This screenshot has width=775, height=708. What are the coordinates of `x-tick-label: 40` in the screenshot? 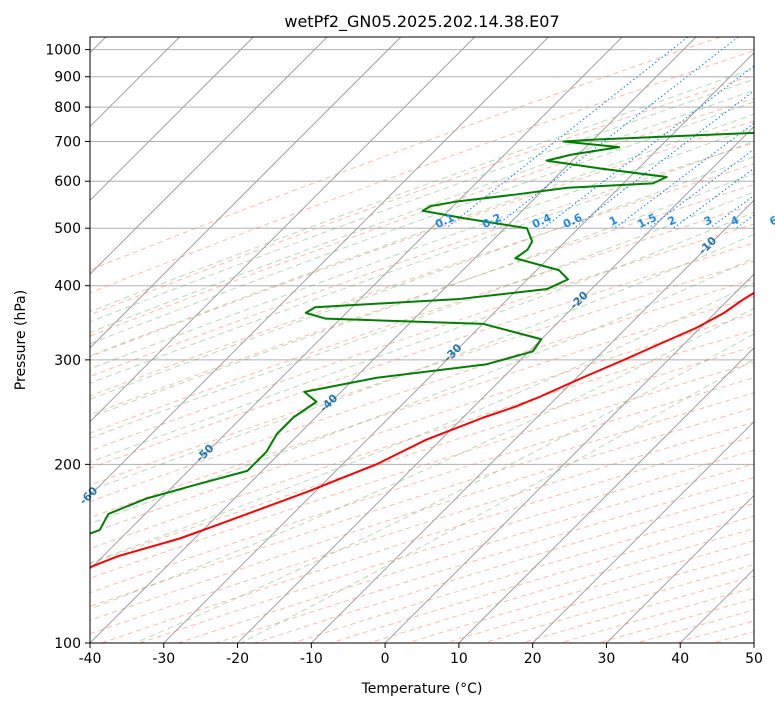 It's located at (680, 659).